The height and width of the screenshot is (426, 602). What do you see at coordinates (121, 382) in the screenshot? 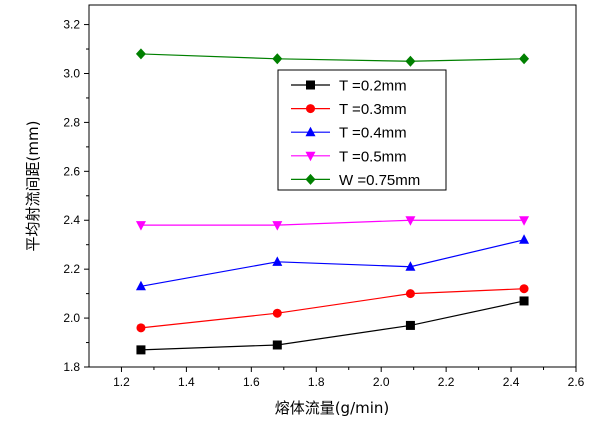
I see `x-tick-label: 1.2` at bounding box center [121, 382].